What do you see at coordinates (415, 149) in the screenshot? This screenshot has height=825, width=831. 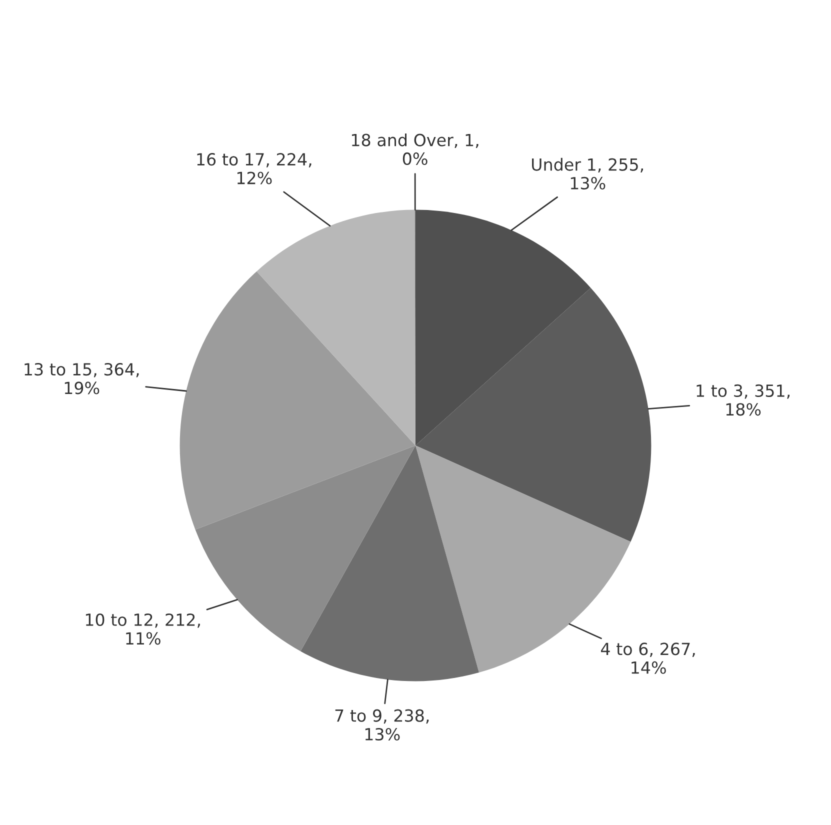 I see `slice-label: 18 and Over, 1, 0%` at bounding box center [415, 149].